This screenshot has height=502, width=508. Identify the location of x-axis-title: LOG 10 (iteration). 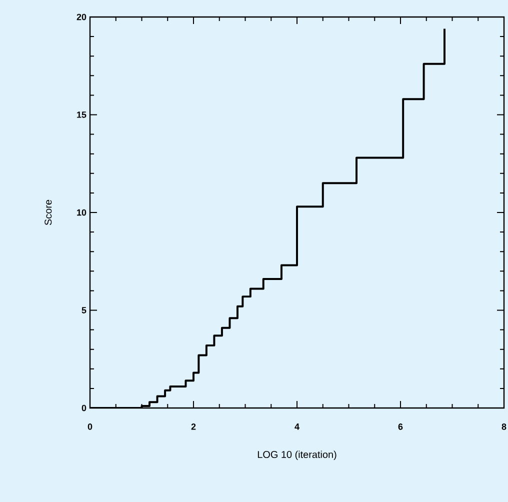
(297, 455).